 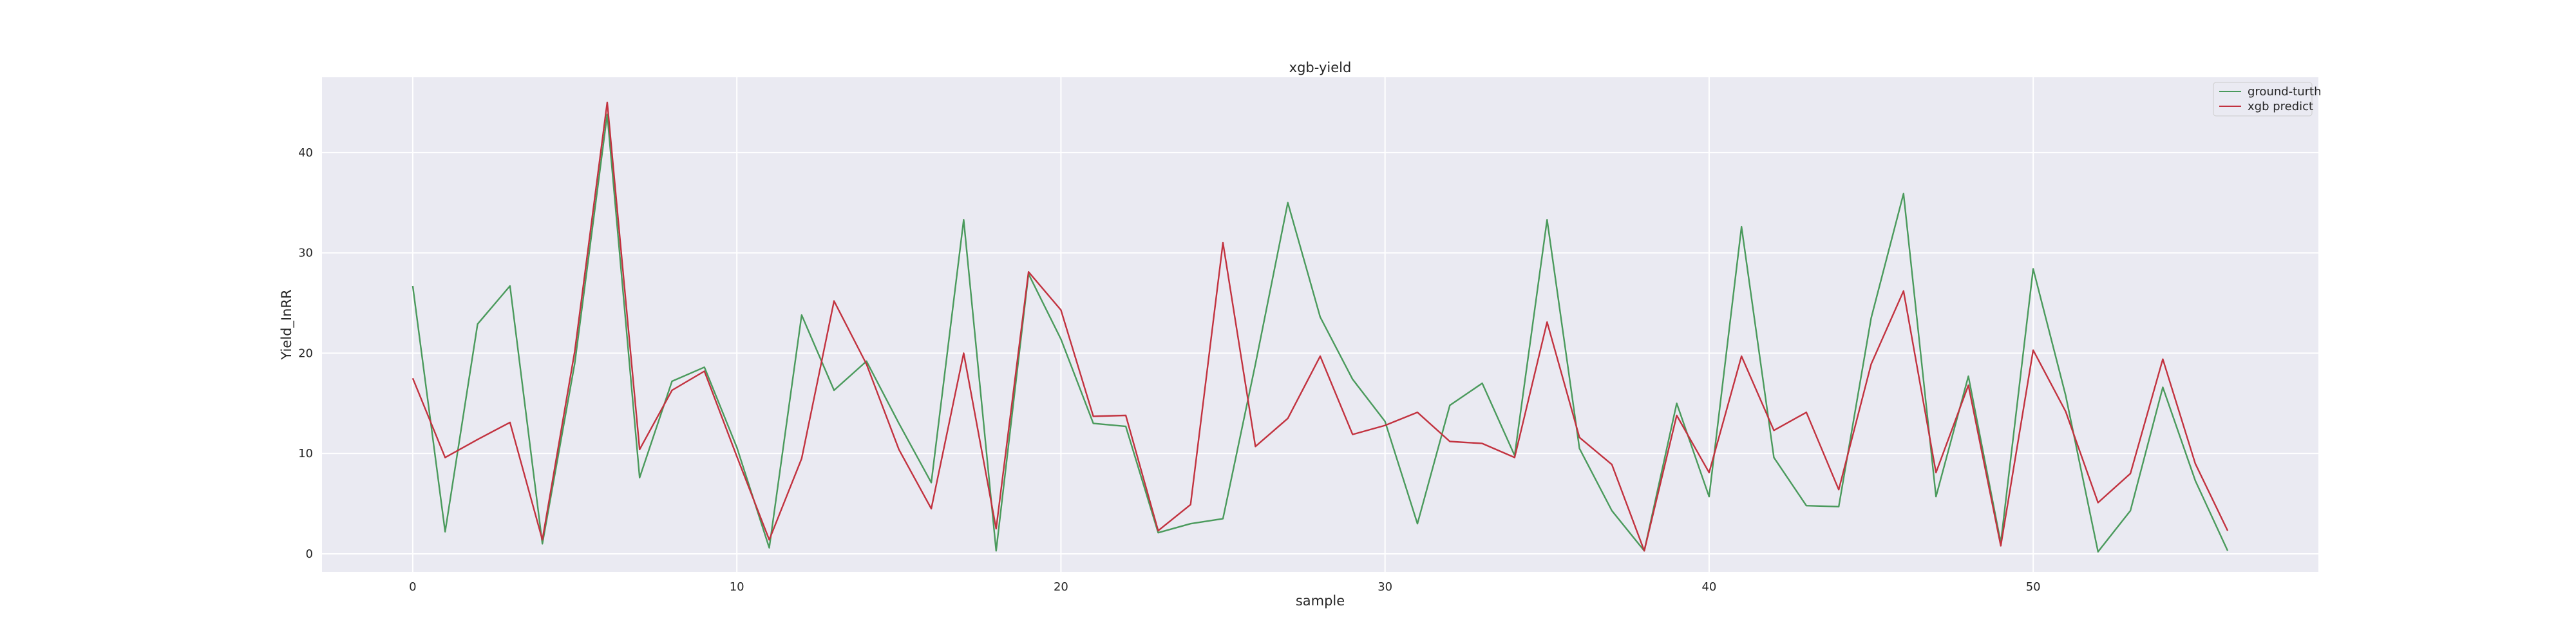 I want to click on y-tick-label: 0, so click(x=309, y=554).